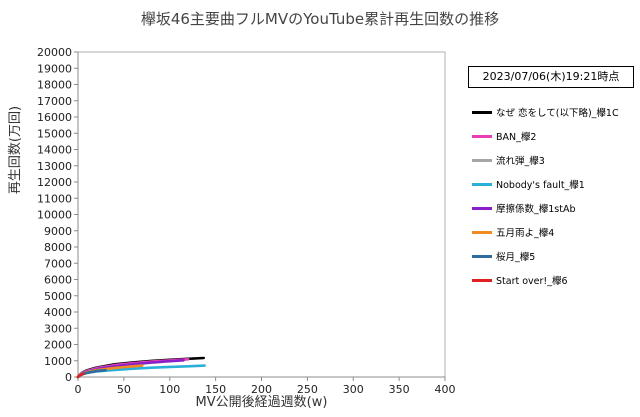 This screenshot has width=640, height=417. Describe the element at coordinates (525, 233) in the screenshot. I see `legend-label: 五月雨よ_欅4` at that location.